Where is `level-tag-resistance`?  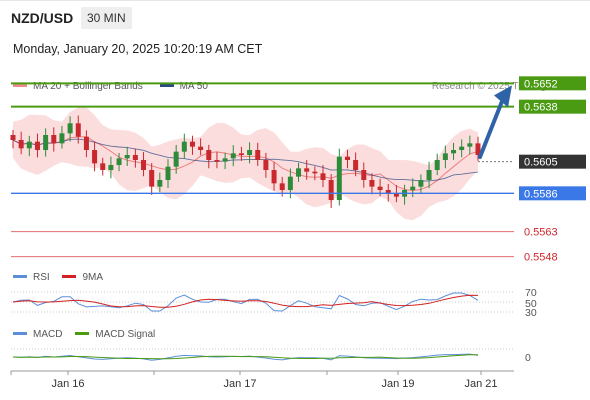 level-tag-resistance is located at coordinates (552, 83).